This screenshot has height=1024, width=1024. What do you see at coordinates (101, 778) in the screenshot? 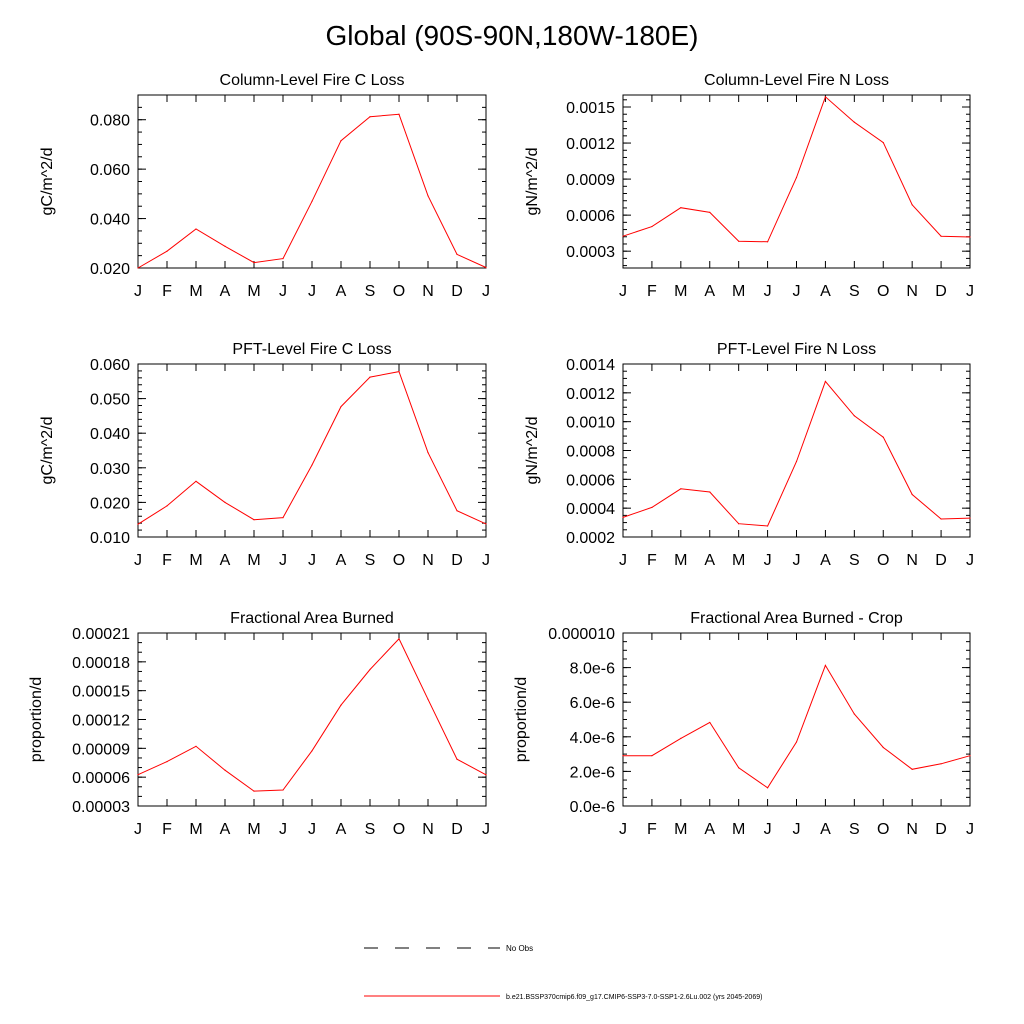
I see `y-tick-label: 0.00006` at bounding box center [101, 778].